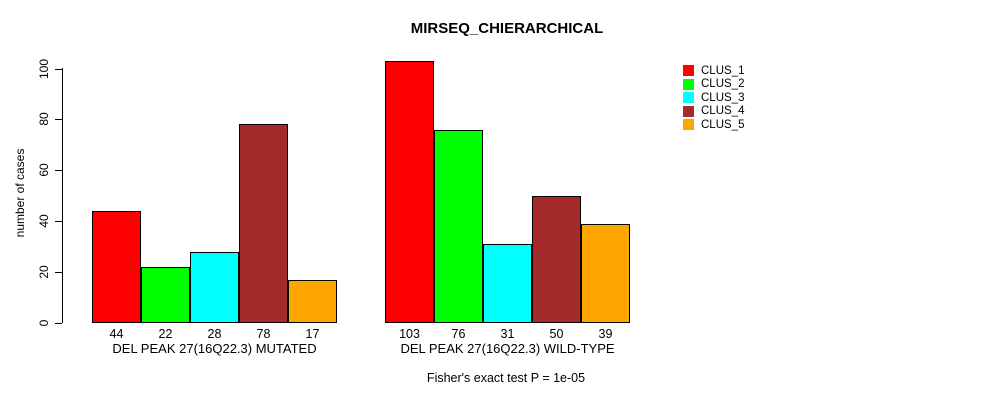  What do you see at coordinates (20, 193) in the screenshot?
I see `y-axis-label: number of cases` at bounding box center [20, 193].